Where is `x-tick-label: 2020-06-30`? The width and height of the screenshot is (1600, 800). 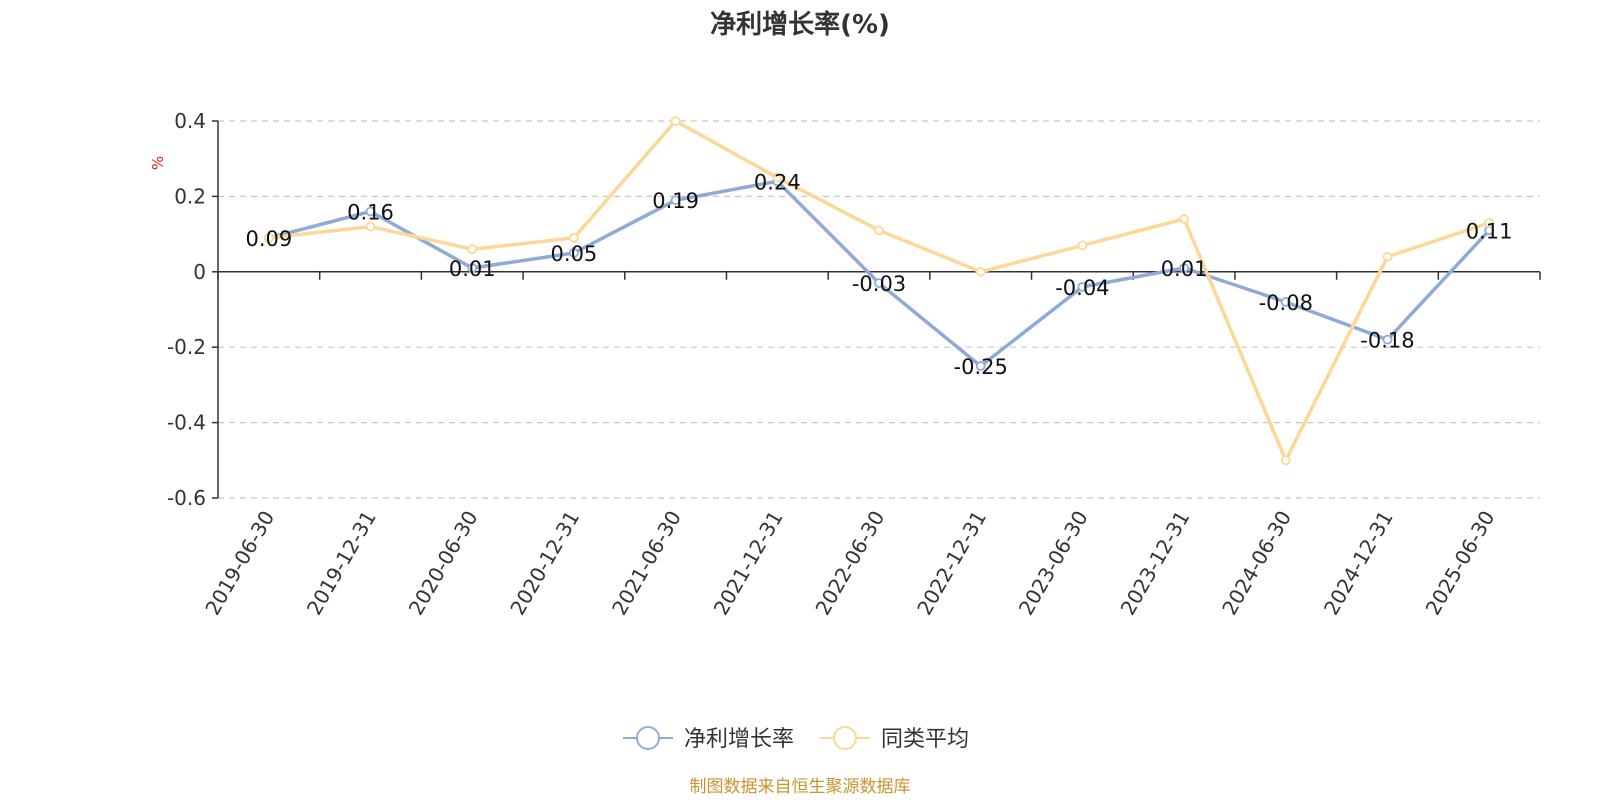
x-tick-label: 2020-06-30 is located at coordinates (443, 563).